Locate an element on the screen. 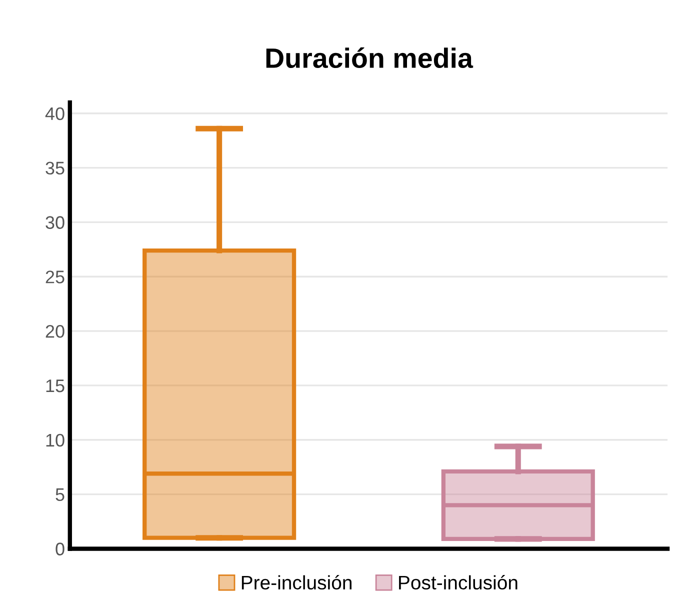 Image resolution: width=699 pixels, height=603 pixels. y-tick-label: 25 is located at coordinates (55, 277).